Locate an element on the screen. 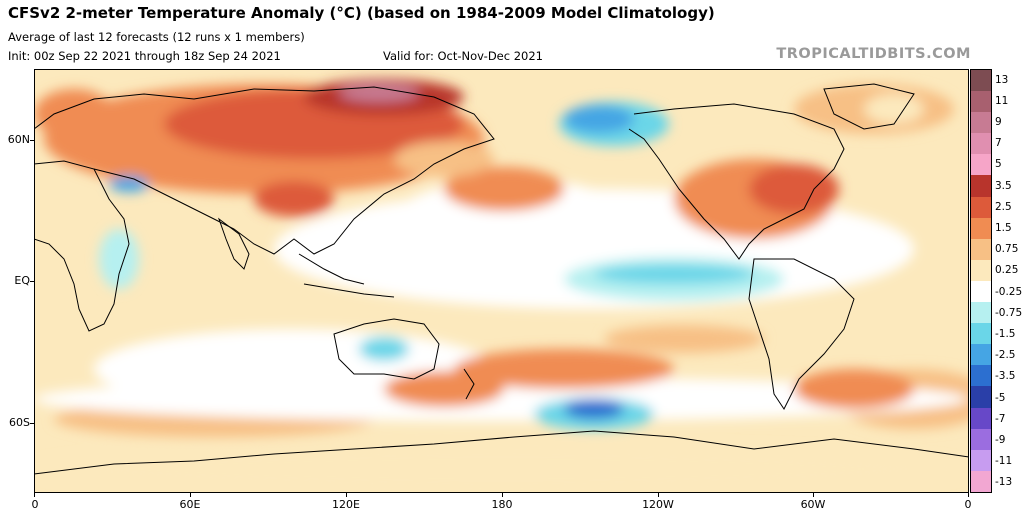 The height and width of the screenshot is (513, 1024). colorbar-label: -13 is located at coordinates (1004, 482).